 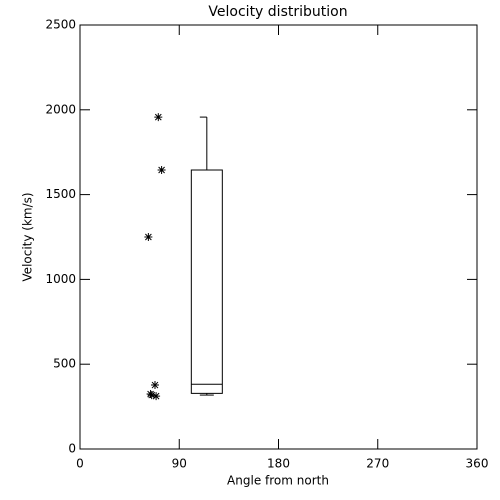 I want to click on x-tick-label: 180, so click(x=278, y=464).